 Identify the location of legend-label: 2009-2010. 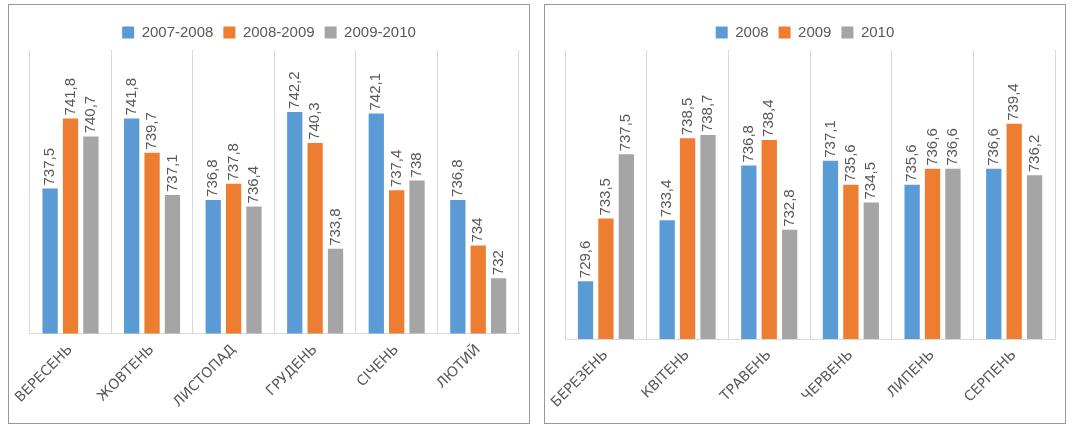
(380, 31).